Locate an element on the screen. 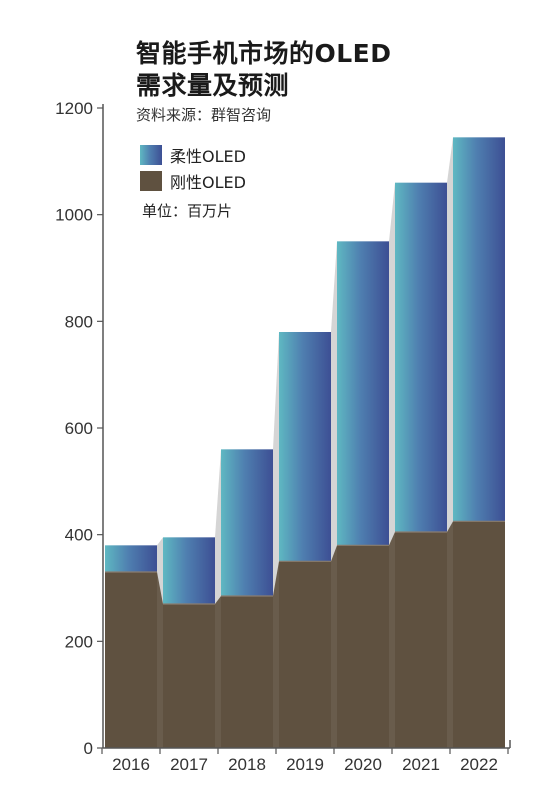  x-tick-label: 2018 is located at coordinates (247, 764).